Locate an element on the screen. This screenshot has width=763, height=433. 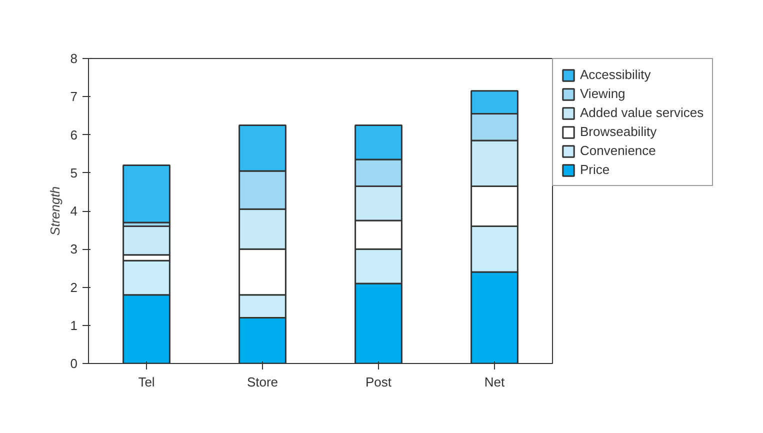
bar is located at coordinates (146, 194).